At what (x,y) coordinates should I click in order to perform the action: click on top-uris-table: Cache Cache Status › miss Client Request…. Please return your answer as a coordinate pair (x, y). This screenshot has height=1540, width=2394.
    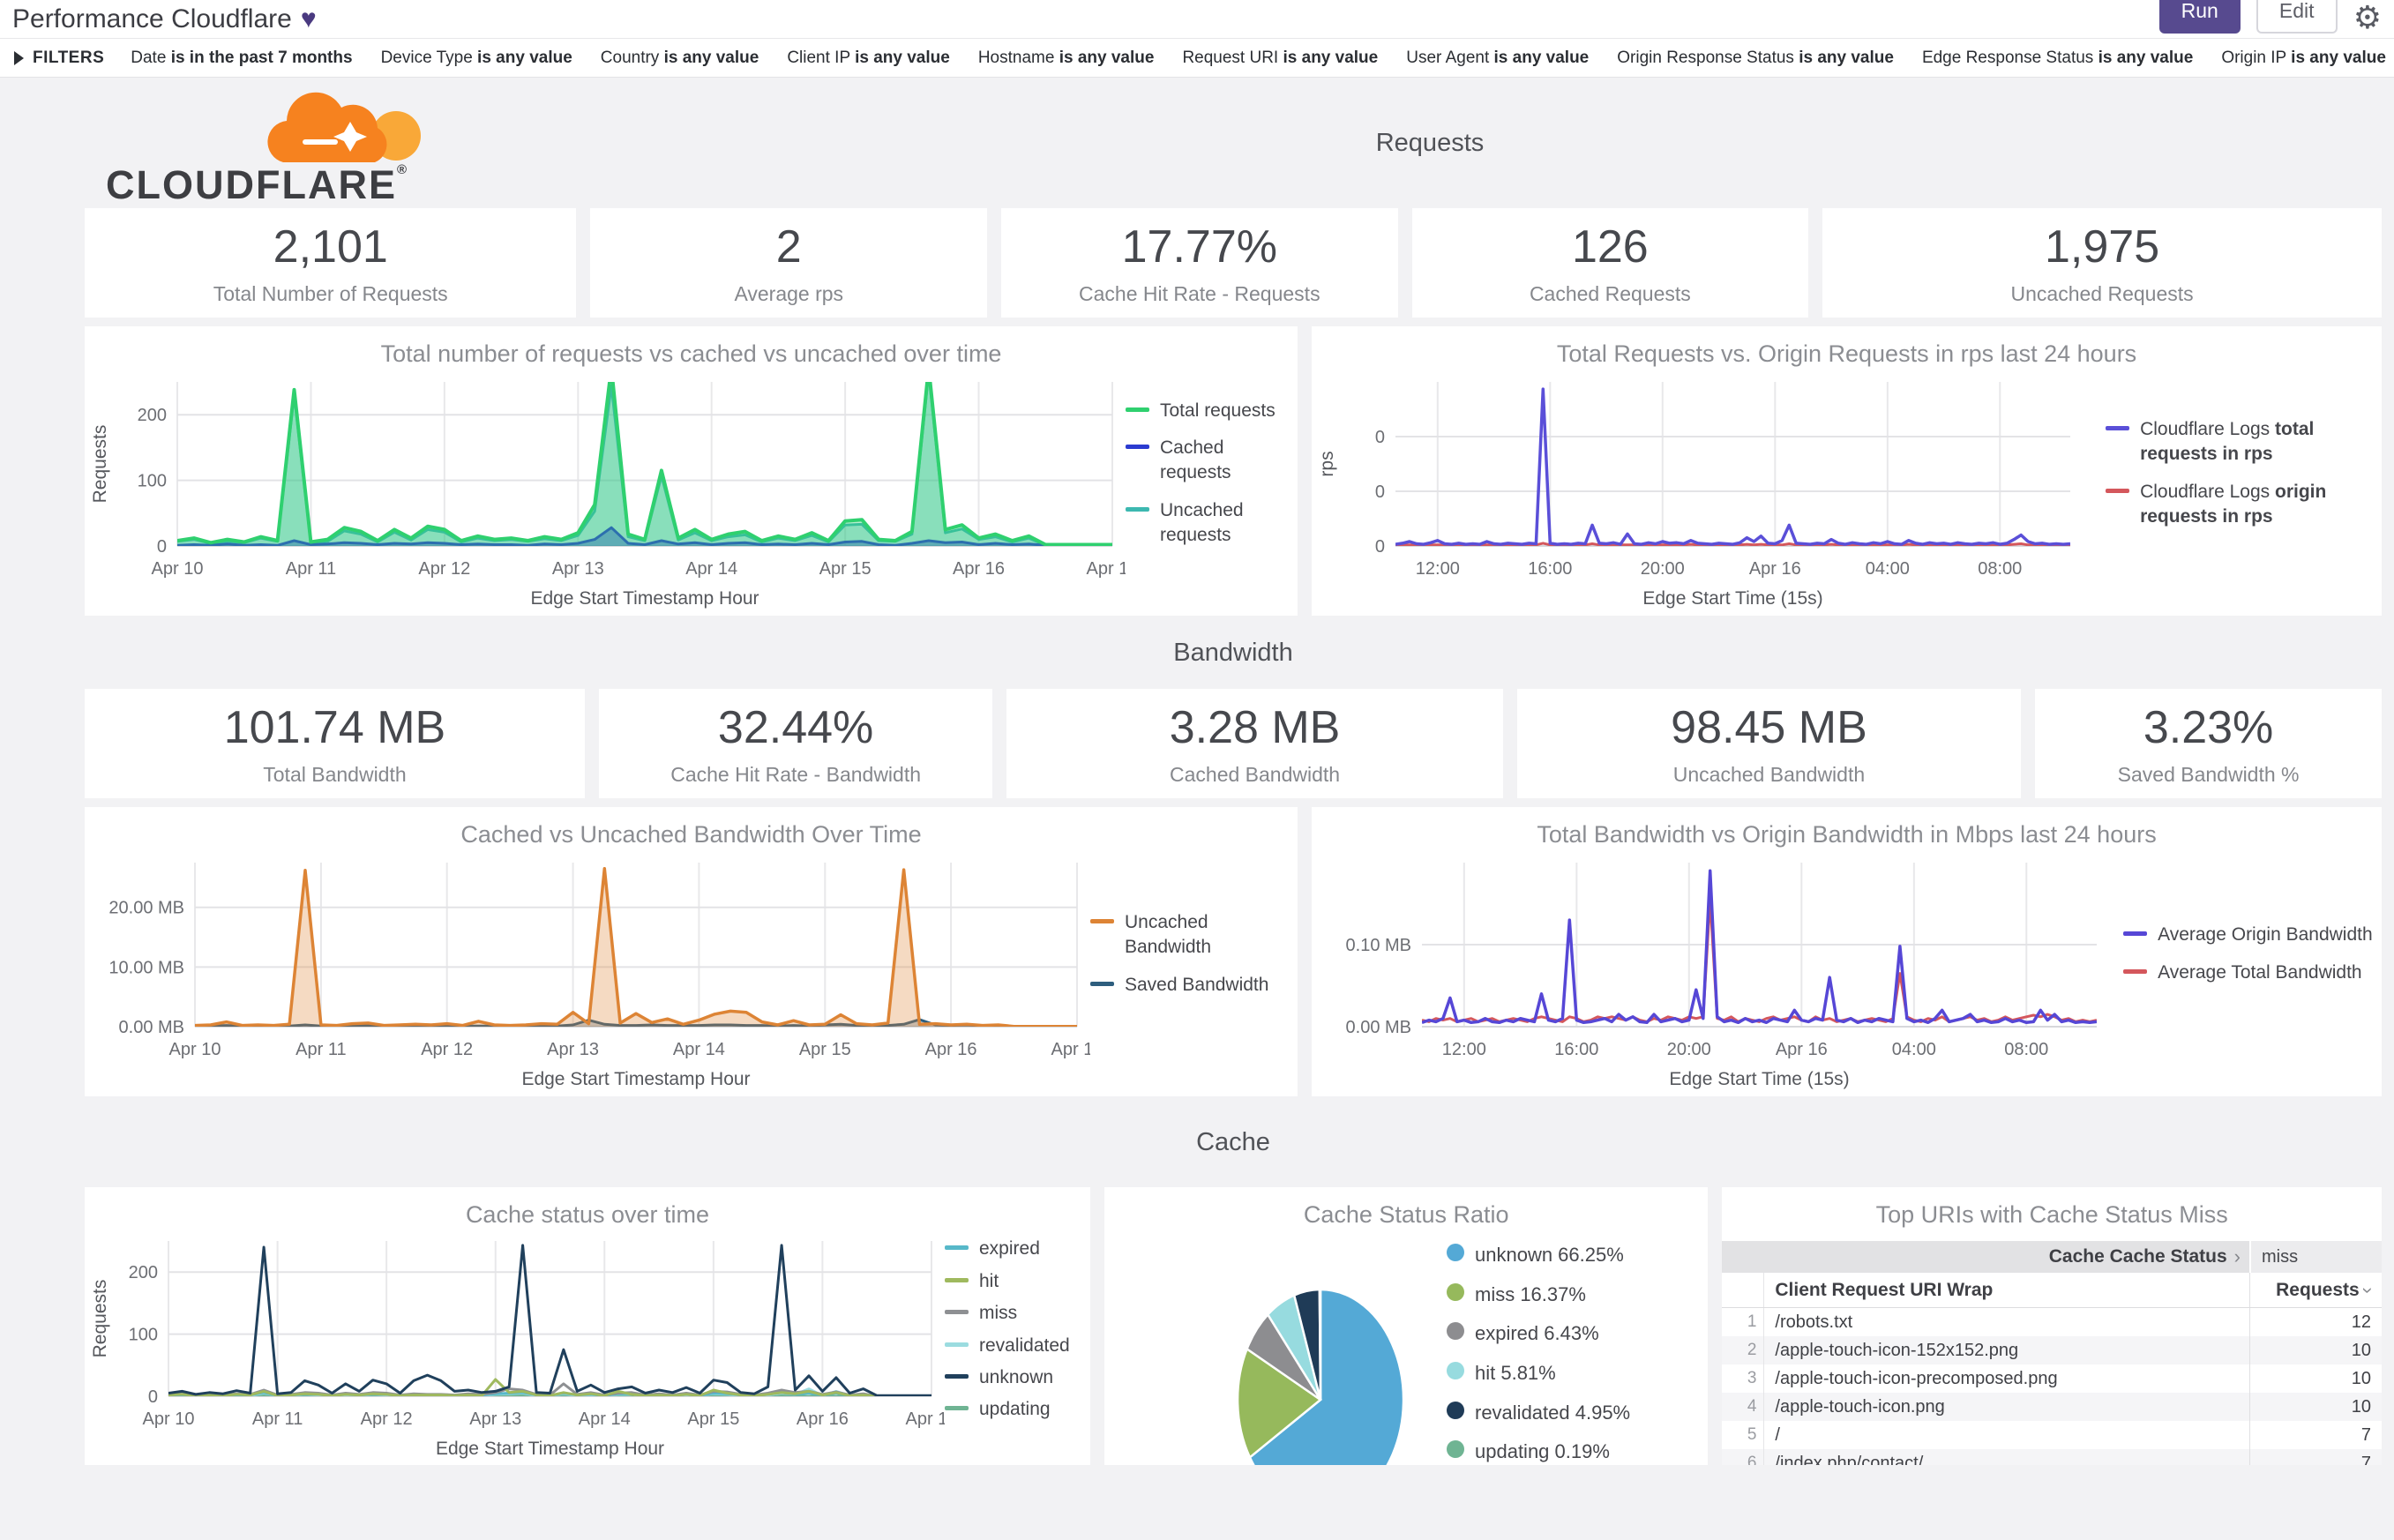
    Looking at the image, I should click on (2052, 1353).